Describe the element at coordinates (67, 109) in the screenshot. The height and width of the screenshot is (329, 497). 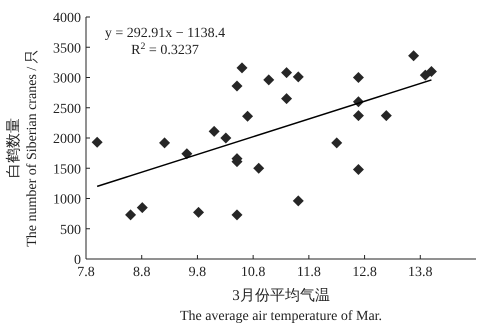
I see `y-tick-label: 2500` at that location.